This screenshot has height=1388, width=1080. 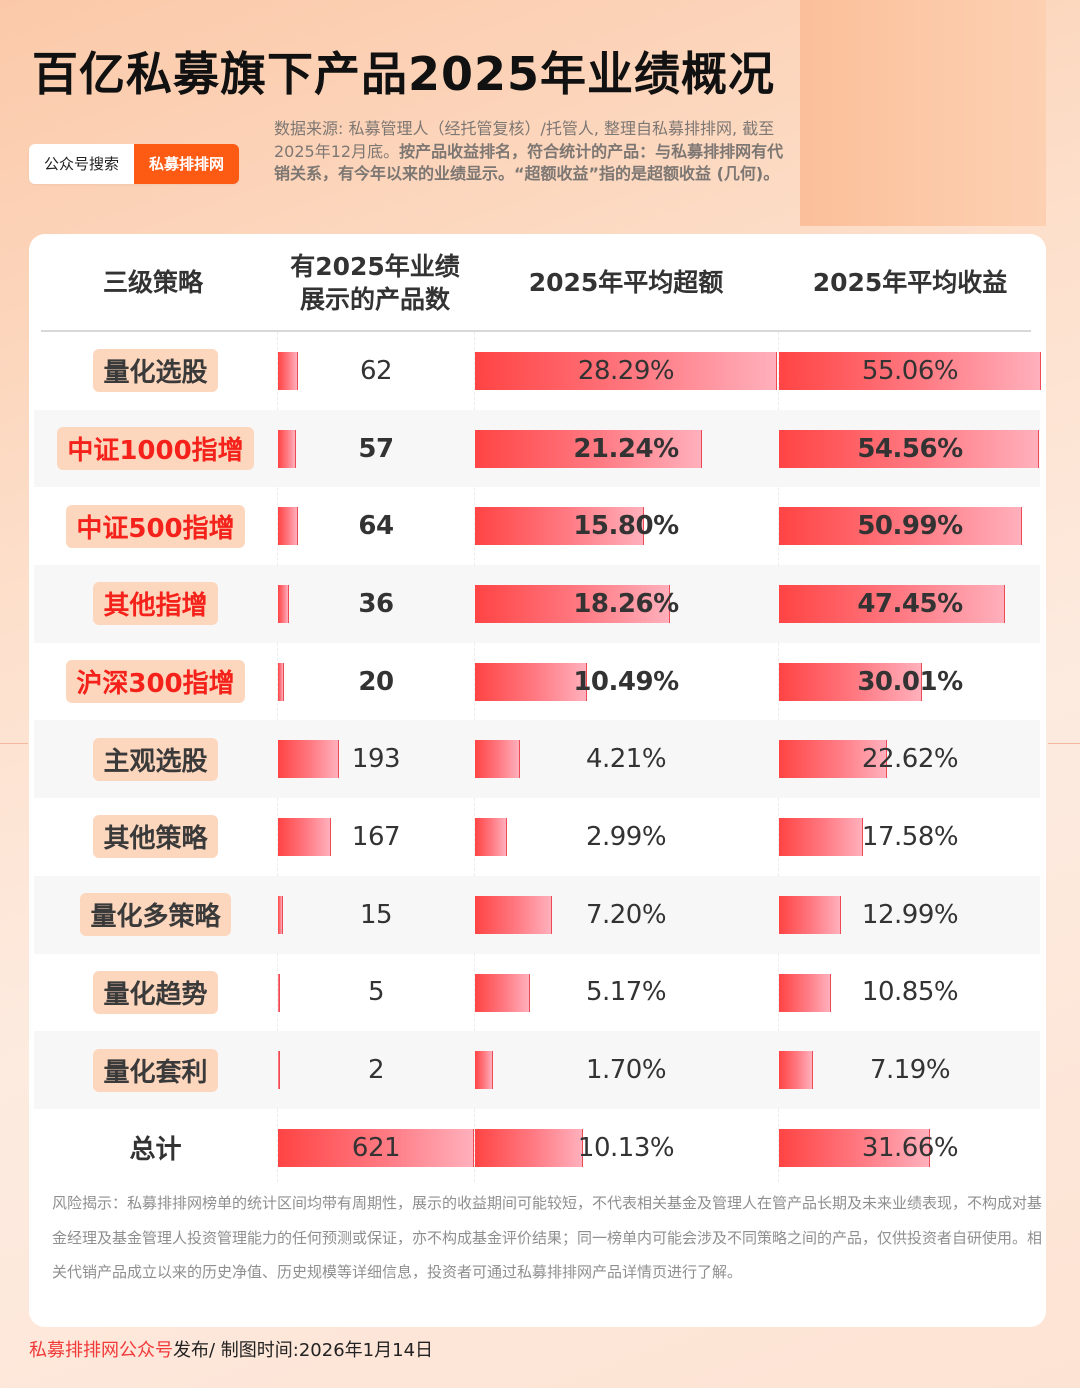 What do you see at coordinates (14, 743) in the screenshot?
I see `decorative-line-left` at bounding box center [14, 743].